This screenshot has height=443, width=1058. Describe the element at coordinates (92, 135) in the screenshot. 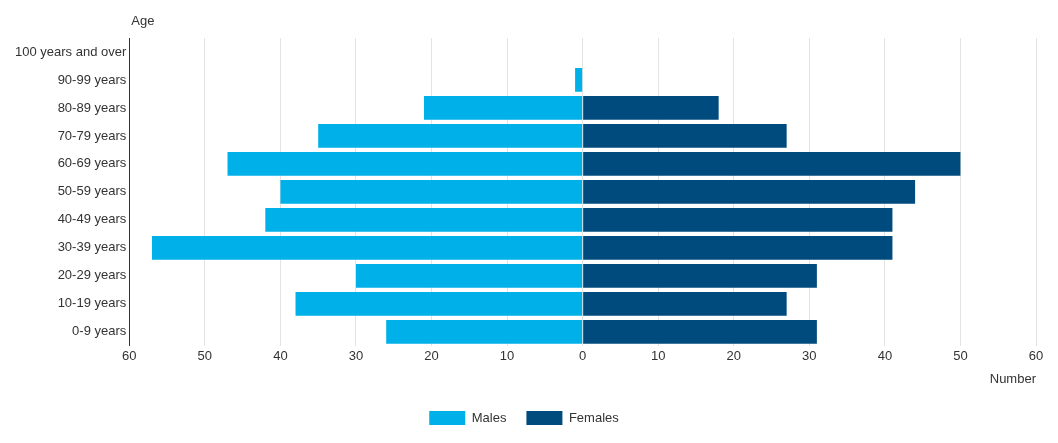

I see `y-tick-label: 70-79 years` at that location.